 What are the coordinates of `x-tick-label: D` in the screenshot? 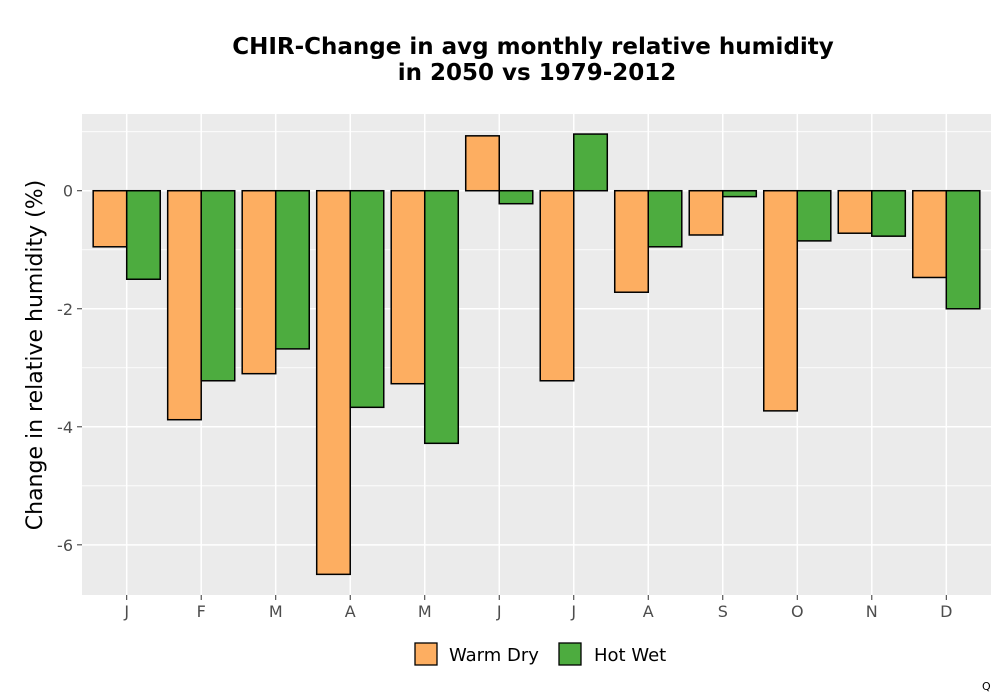 It's located at (946, 611).